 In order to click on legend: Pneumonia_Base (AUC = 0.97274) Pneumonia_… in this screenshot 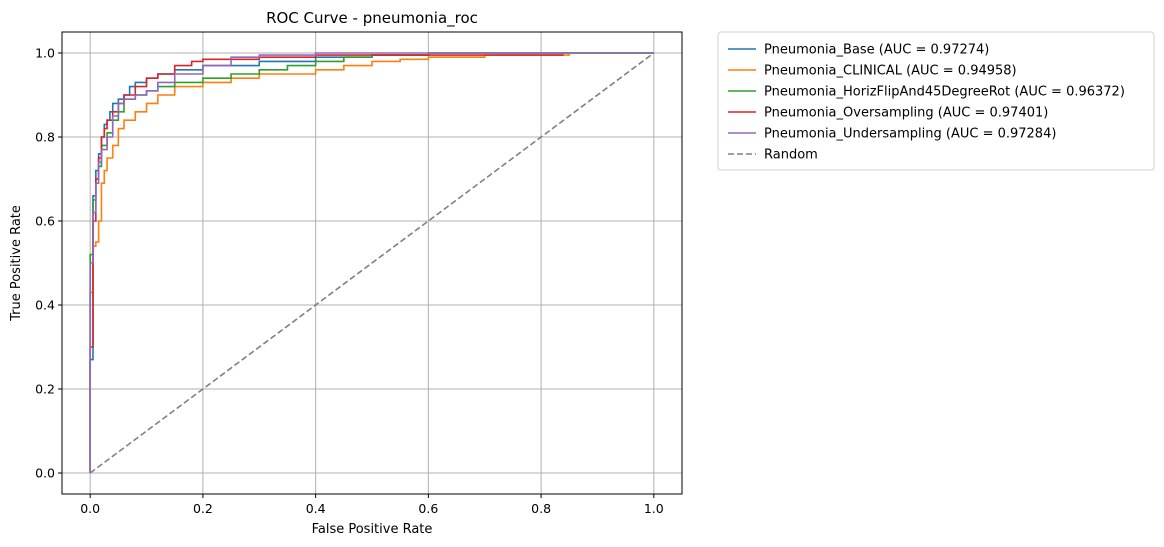, I will do `click(936, 101)`.